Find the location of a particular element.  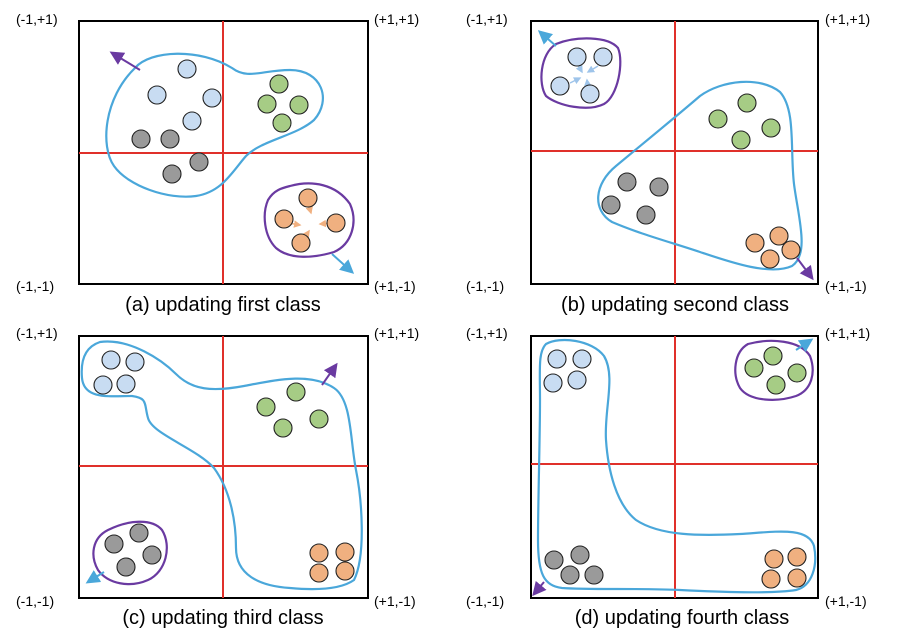

panel-caption: (a) updating first class is located at coordinates (223, 305).